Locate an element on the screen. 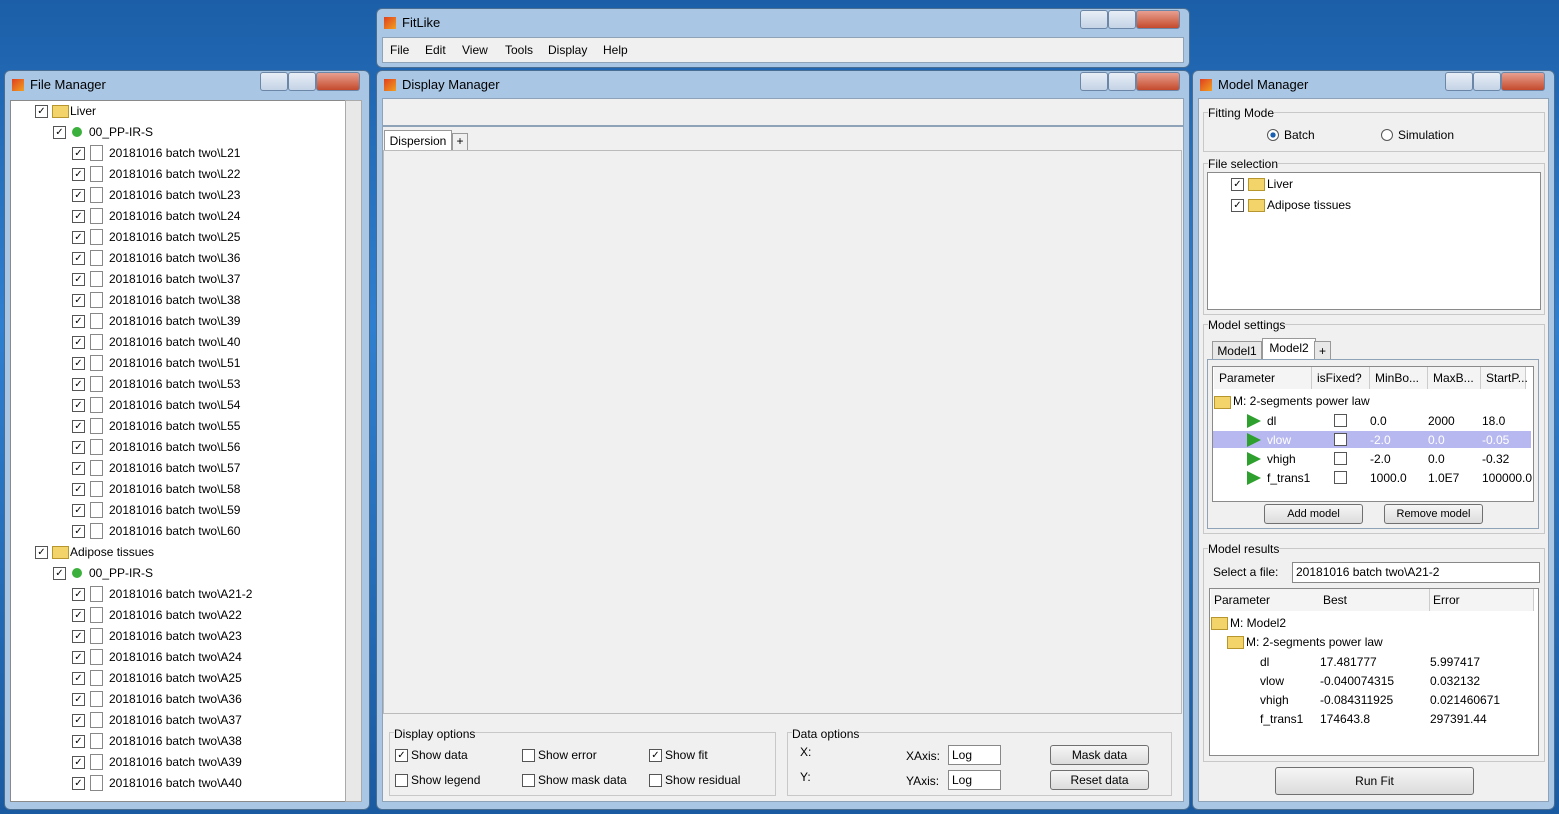  param-name: vlow is located at coordinates (1279, 440).